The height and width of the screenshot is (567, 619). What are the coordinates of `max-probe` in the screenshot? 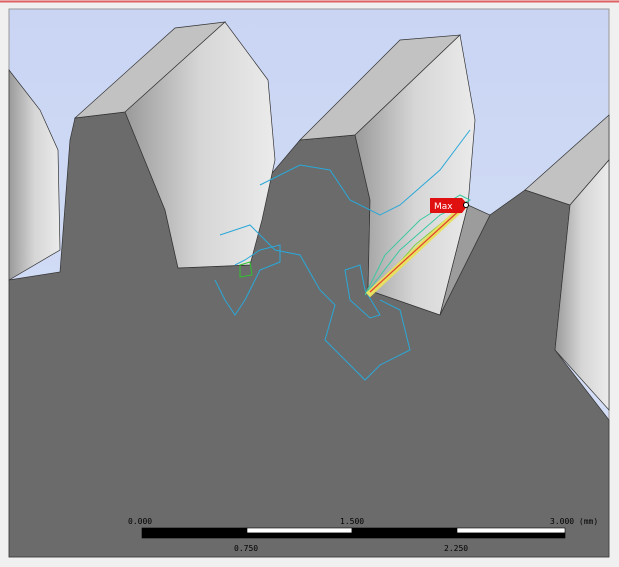 It's located at (446, 205).